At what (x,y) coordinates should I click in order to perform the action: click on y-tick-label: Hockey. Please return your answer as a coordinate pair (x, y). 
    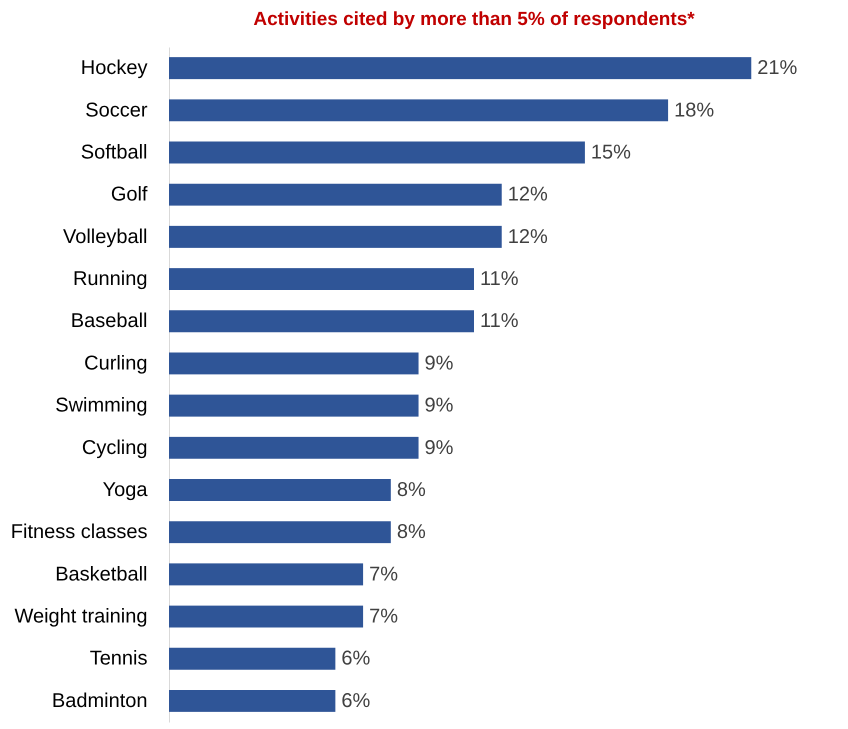
    Looking at the image, I should click on (114, 68).